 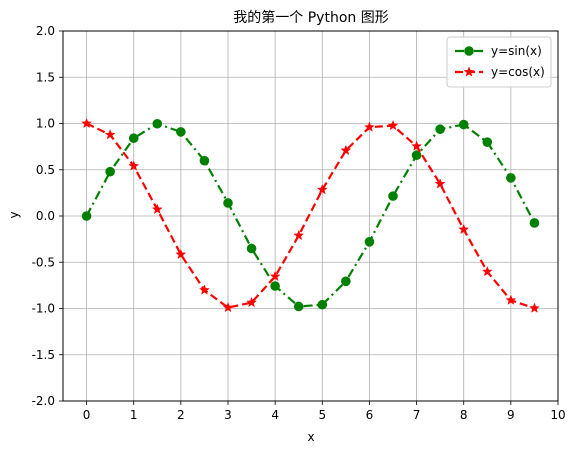 What do you see at coordinates (45, 31) in the screenshot?
I see `y-tick-label: 2.0` at bounding box center [45, 31].